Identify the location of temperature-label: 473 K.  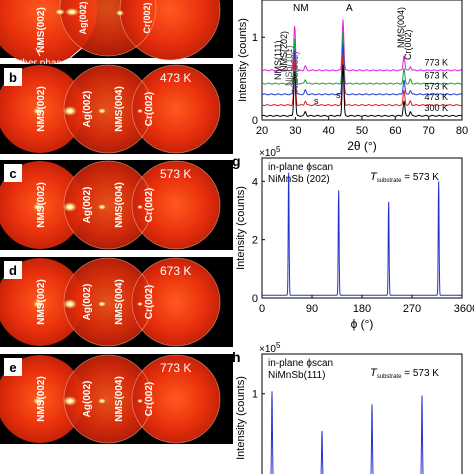
(175, 78).